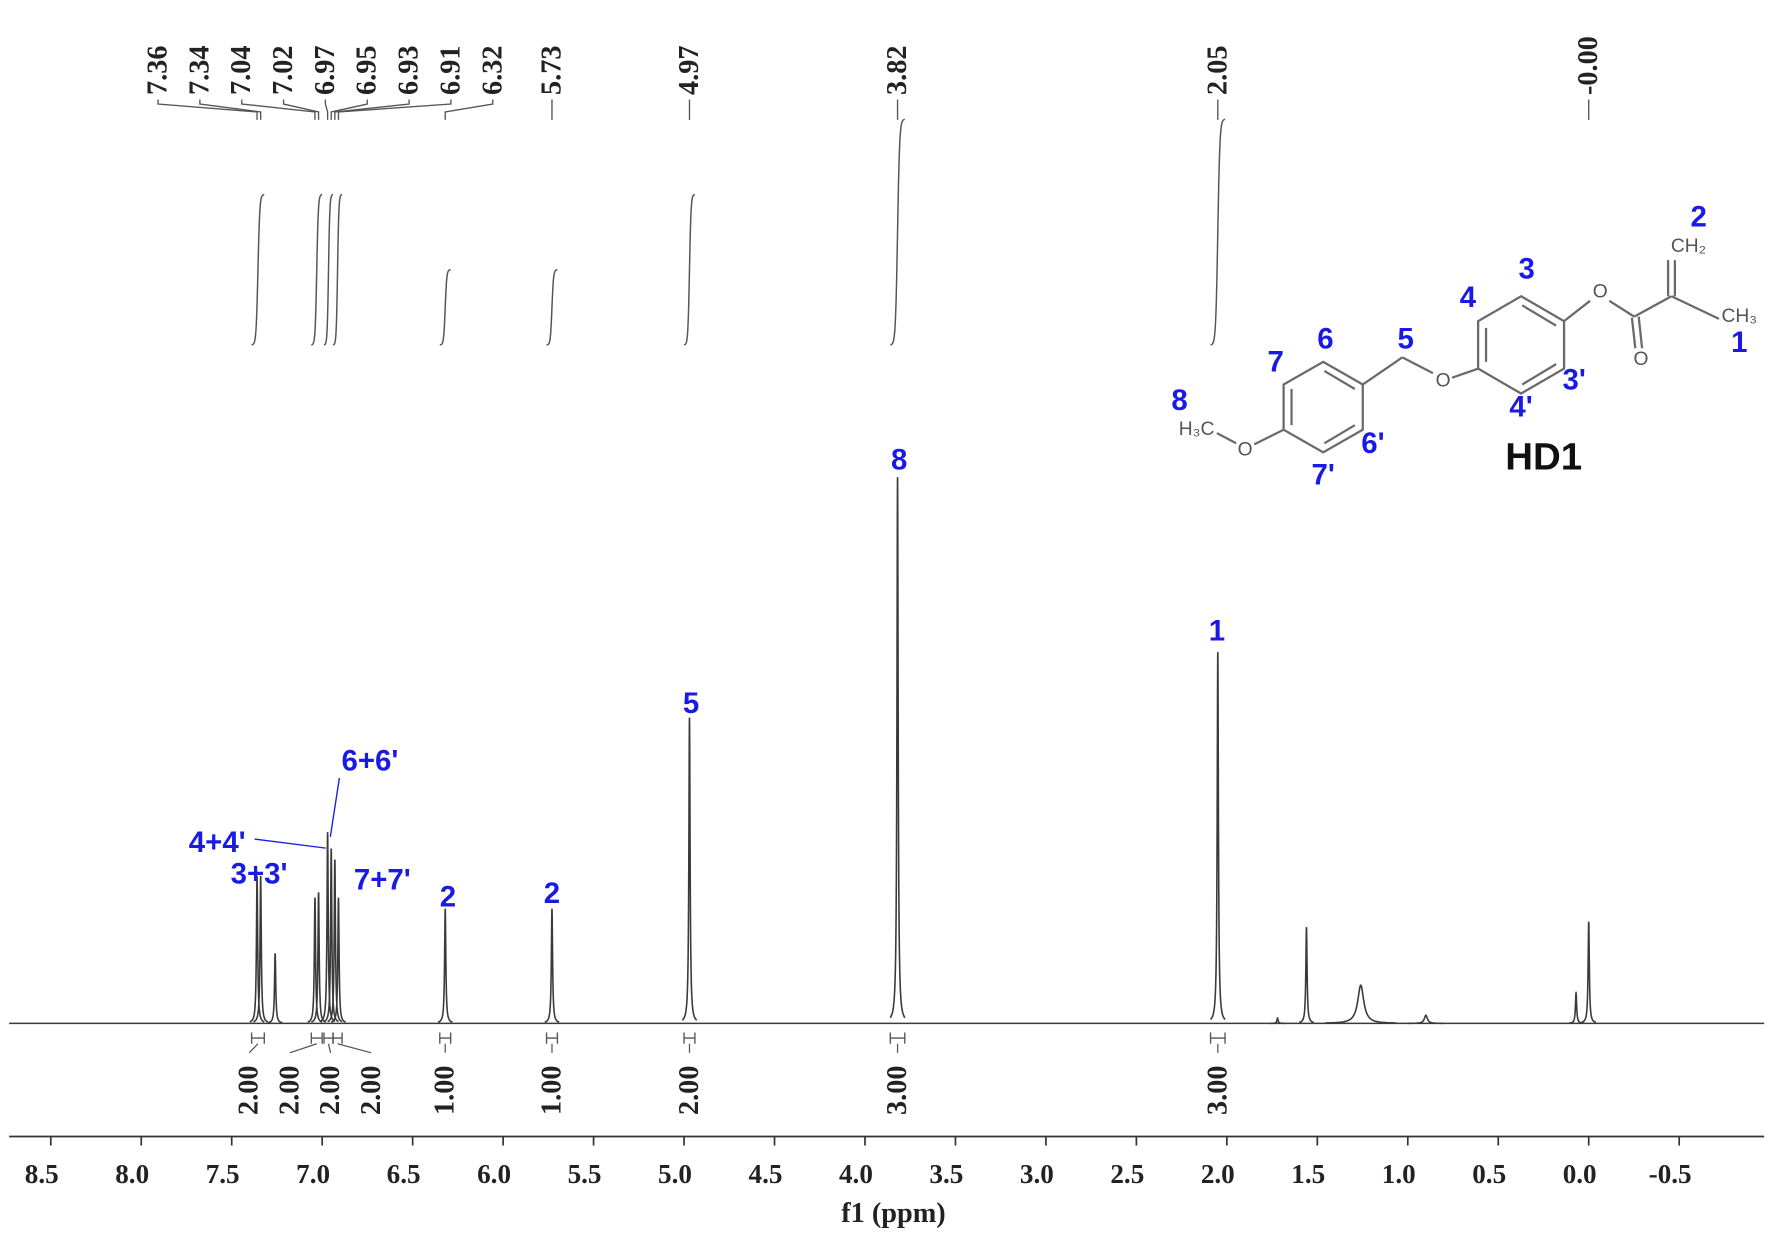  Describe the element at coordinates (899, 460) in the screenshot. I see `annotation: 8` at that location.